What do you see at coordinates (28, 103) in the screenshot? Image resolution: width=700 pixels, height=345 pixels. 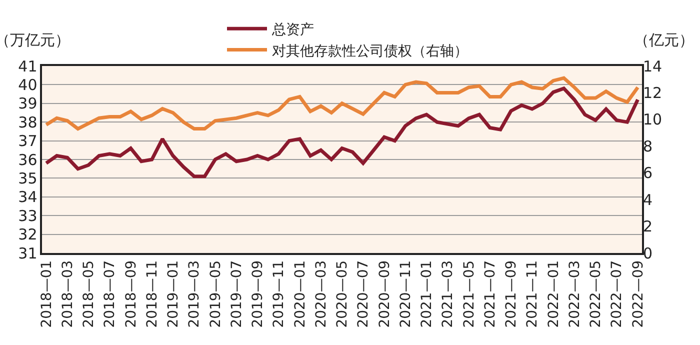 I see `y-tick-label: 39` at bounding box center [28, 103].